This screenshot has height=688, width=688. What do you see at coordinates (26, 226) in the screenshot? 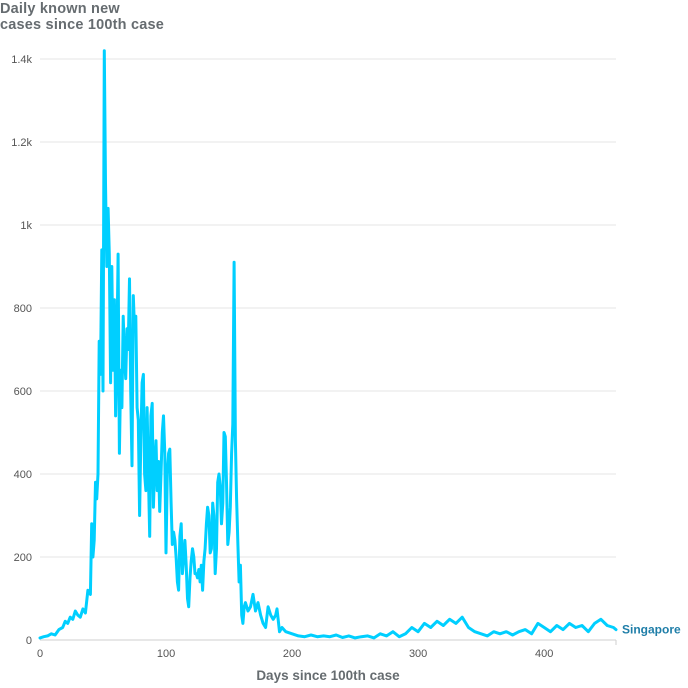
I see `y-tick-label: 1k` at bounding box center [26, 226].